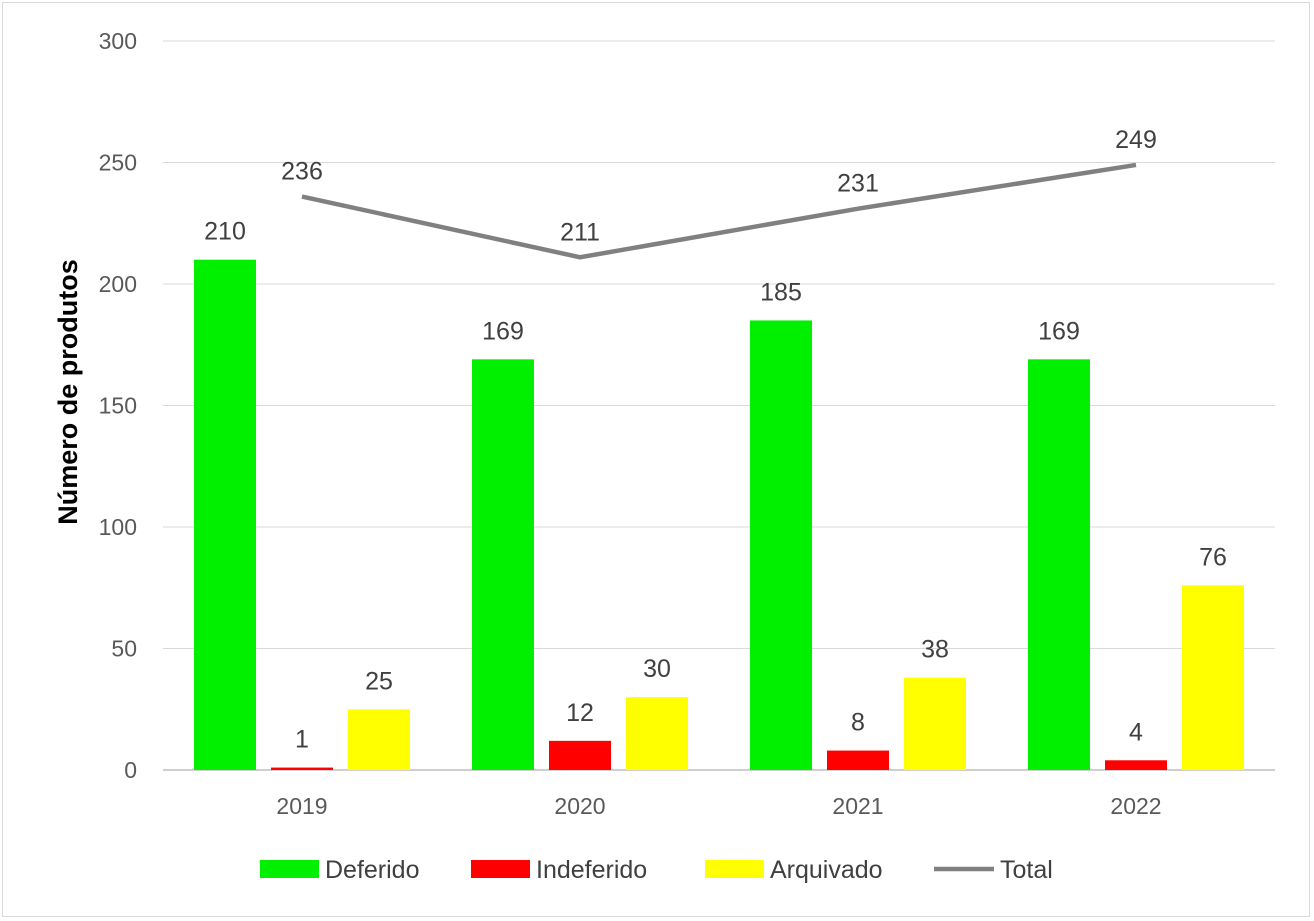 This screenshot has height=921, width=1314. Describe the element at coordinates (734, 869) in the screenshot. I see `legend-swatch-arquivado` at that location.